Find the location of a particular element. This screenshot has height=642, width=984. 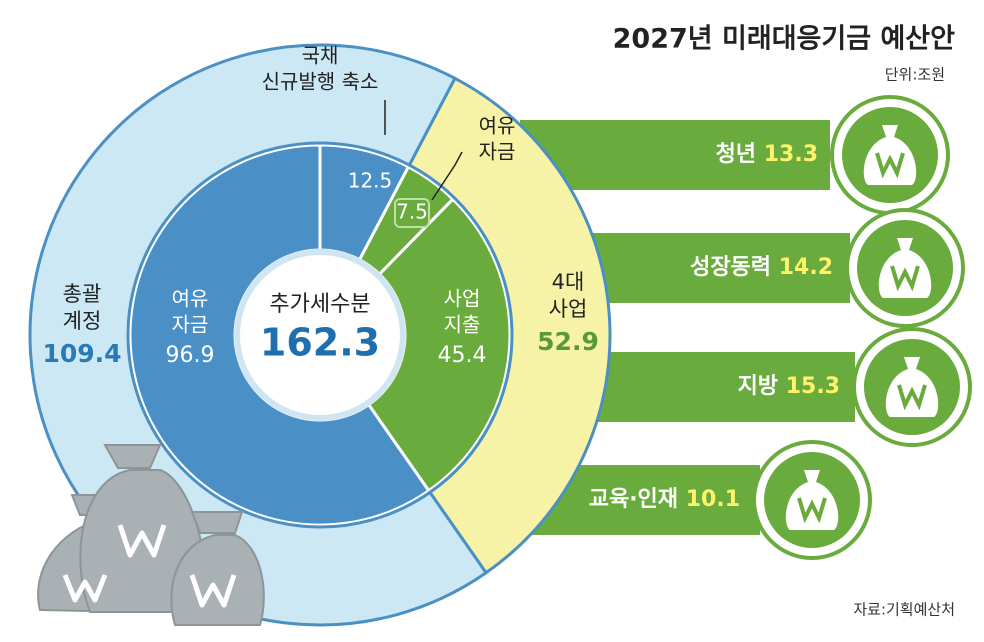

money-bags-decoration is located at coordinates (151, 535).